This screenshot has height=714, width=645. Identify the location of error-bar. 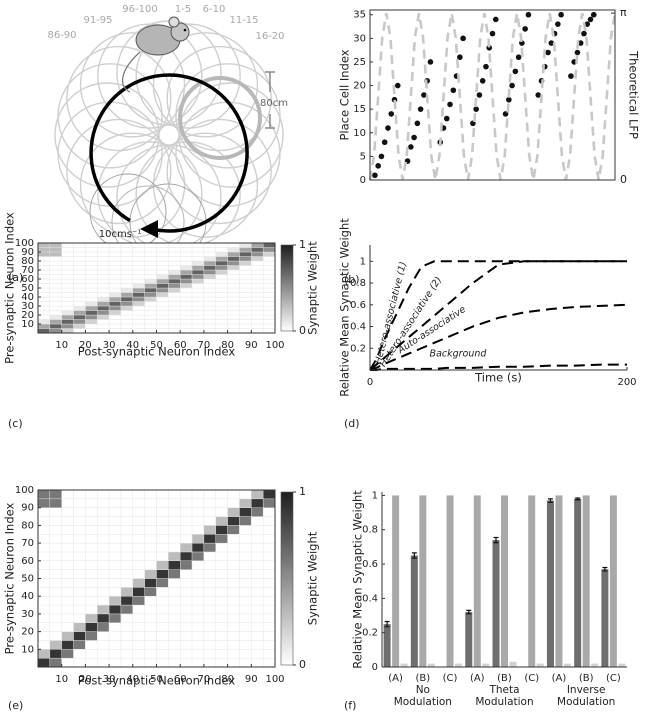
(550, 500).